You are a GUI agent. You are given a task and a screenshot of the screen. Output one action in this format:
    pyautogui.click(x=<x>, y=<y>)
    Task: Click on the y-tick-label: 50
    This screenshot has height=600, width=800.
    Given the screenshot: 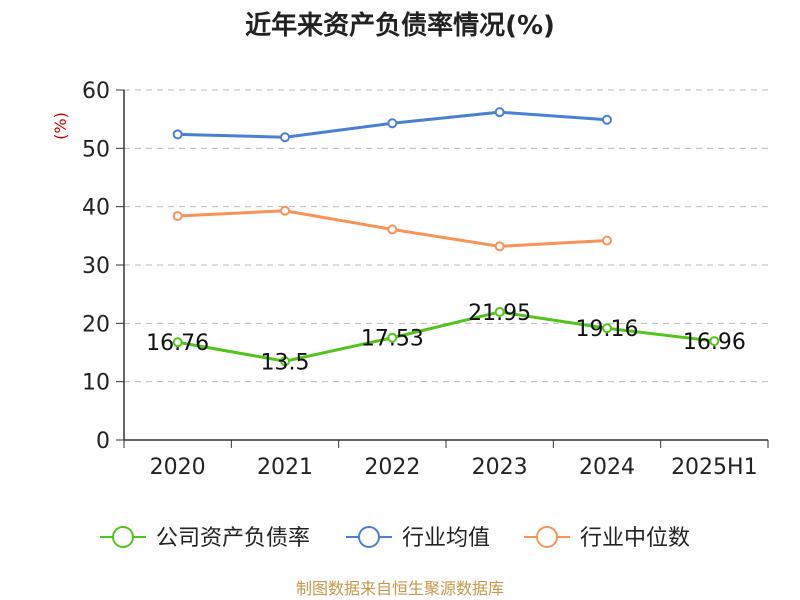 What is the action you would take?
    pyautogui.click(x=96, y=149)
    